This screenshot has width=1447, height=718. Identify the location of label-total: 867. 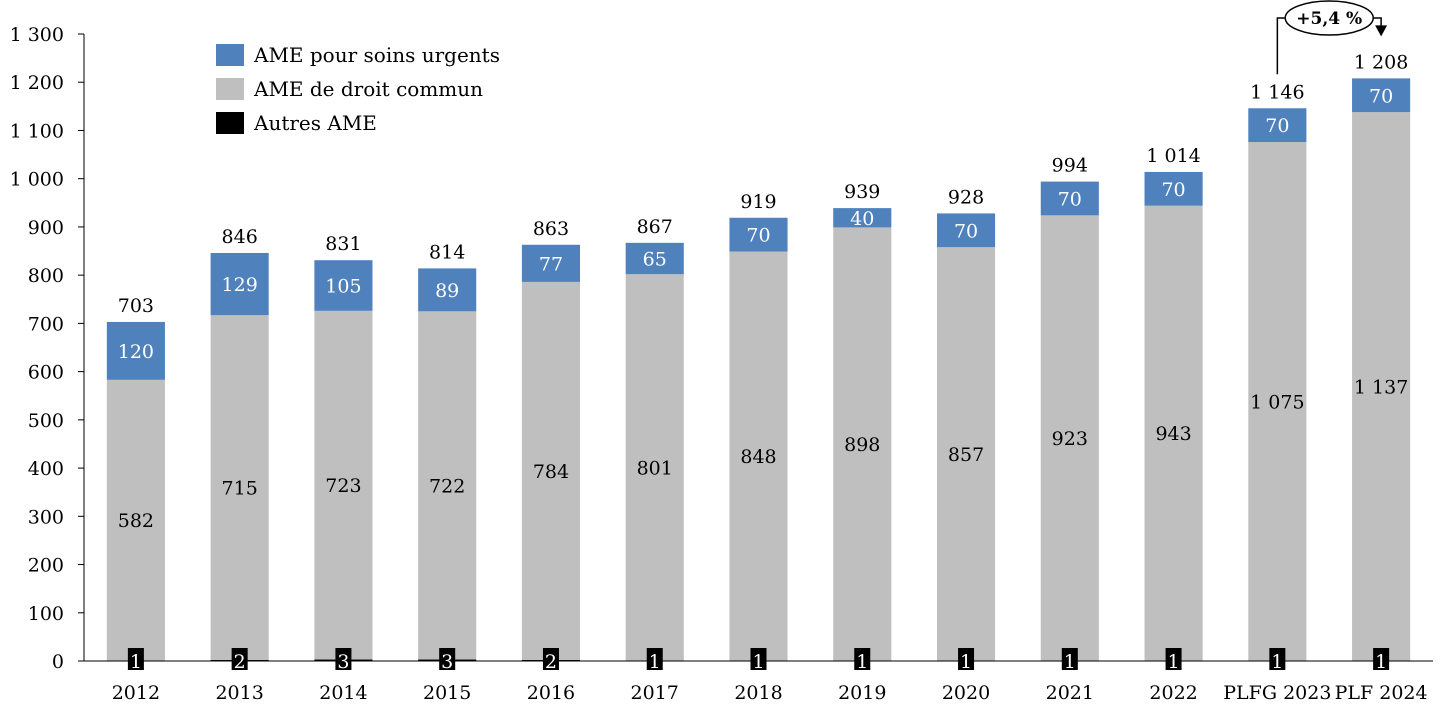
(655, 227).